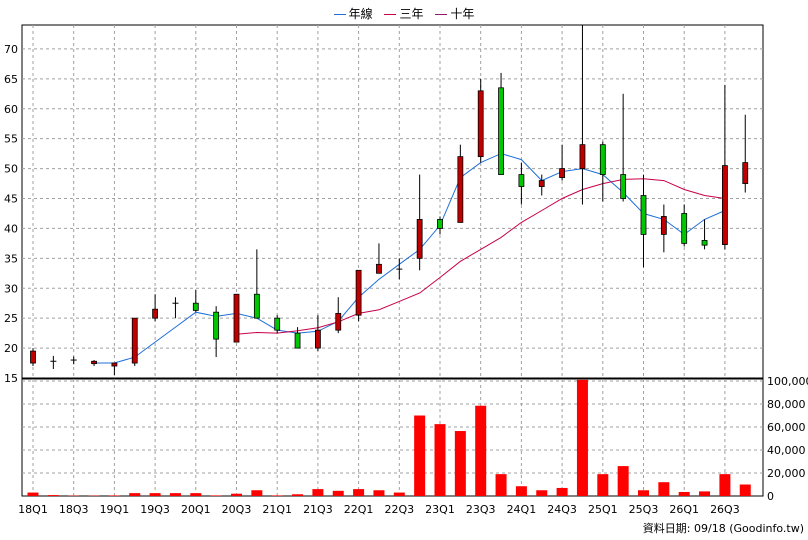  What do you see at coordinates (411, 14) in the screenshot?
I see `legend-label-three-year: 三年` at bounding box center [411, 14].